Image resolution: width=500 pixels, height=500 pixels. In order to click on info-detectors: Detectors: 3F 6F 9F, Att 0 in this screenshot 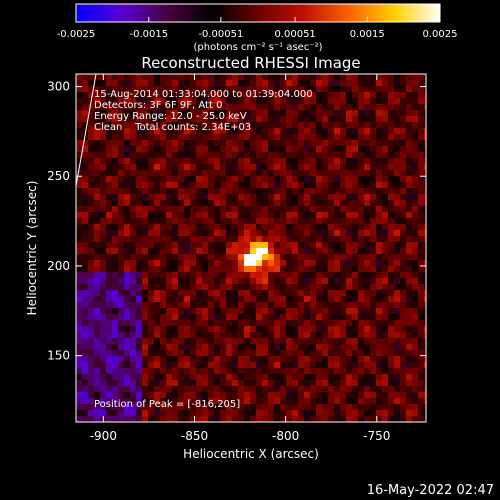, I will do `click(158, 105)`.